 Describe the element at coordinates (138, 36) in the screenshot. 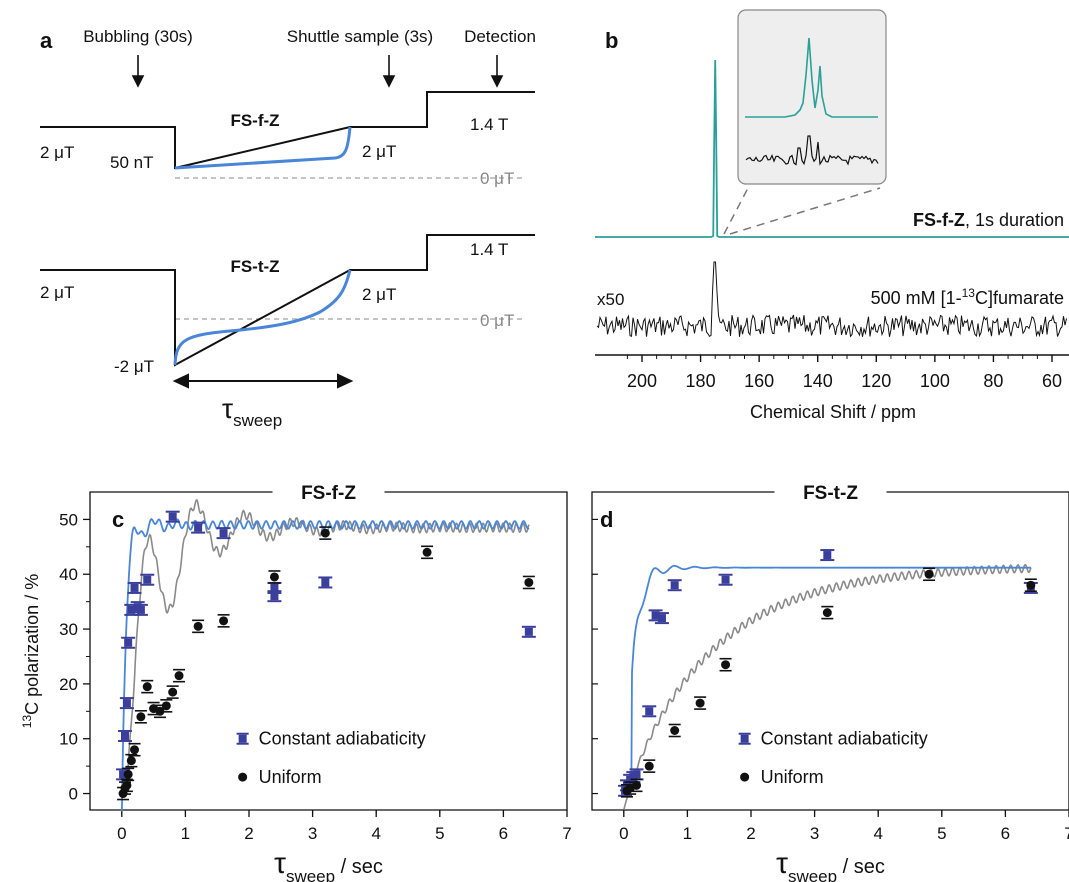

I see `bubbling-label: Bubbling (30s)` at that location.